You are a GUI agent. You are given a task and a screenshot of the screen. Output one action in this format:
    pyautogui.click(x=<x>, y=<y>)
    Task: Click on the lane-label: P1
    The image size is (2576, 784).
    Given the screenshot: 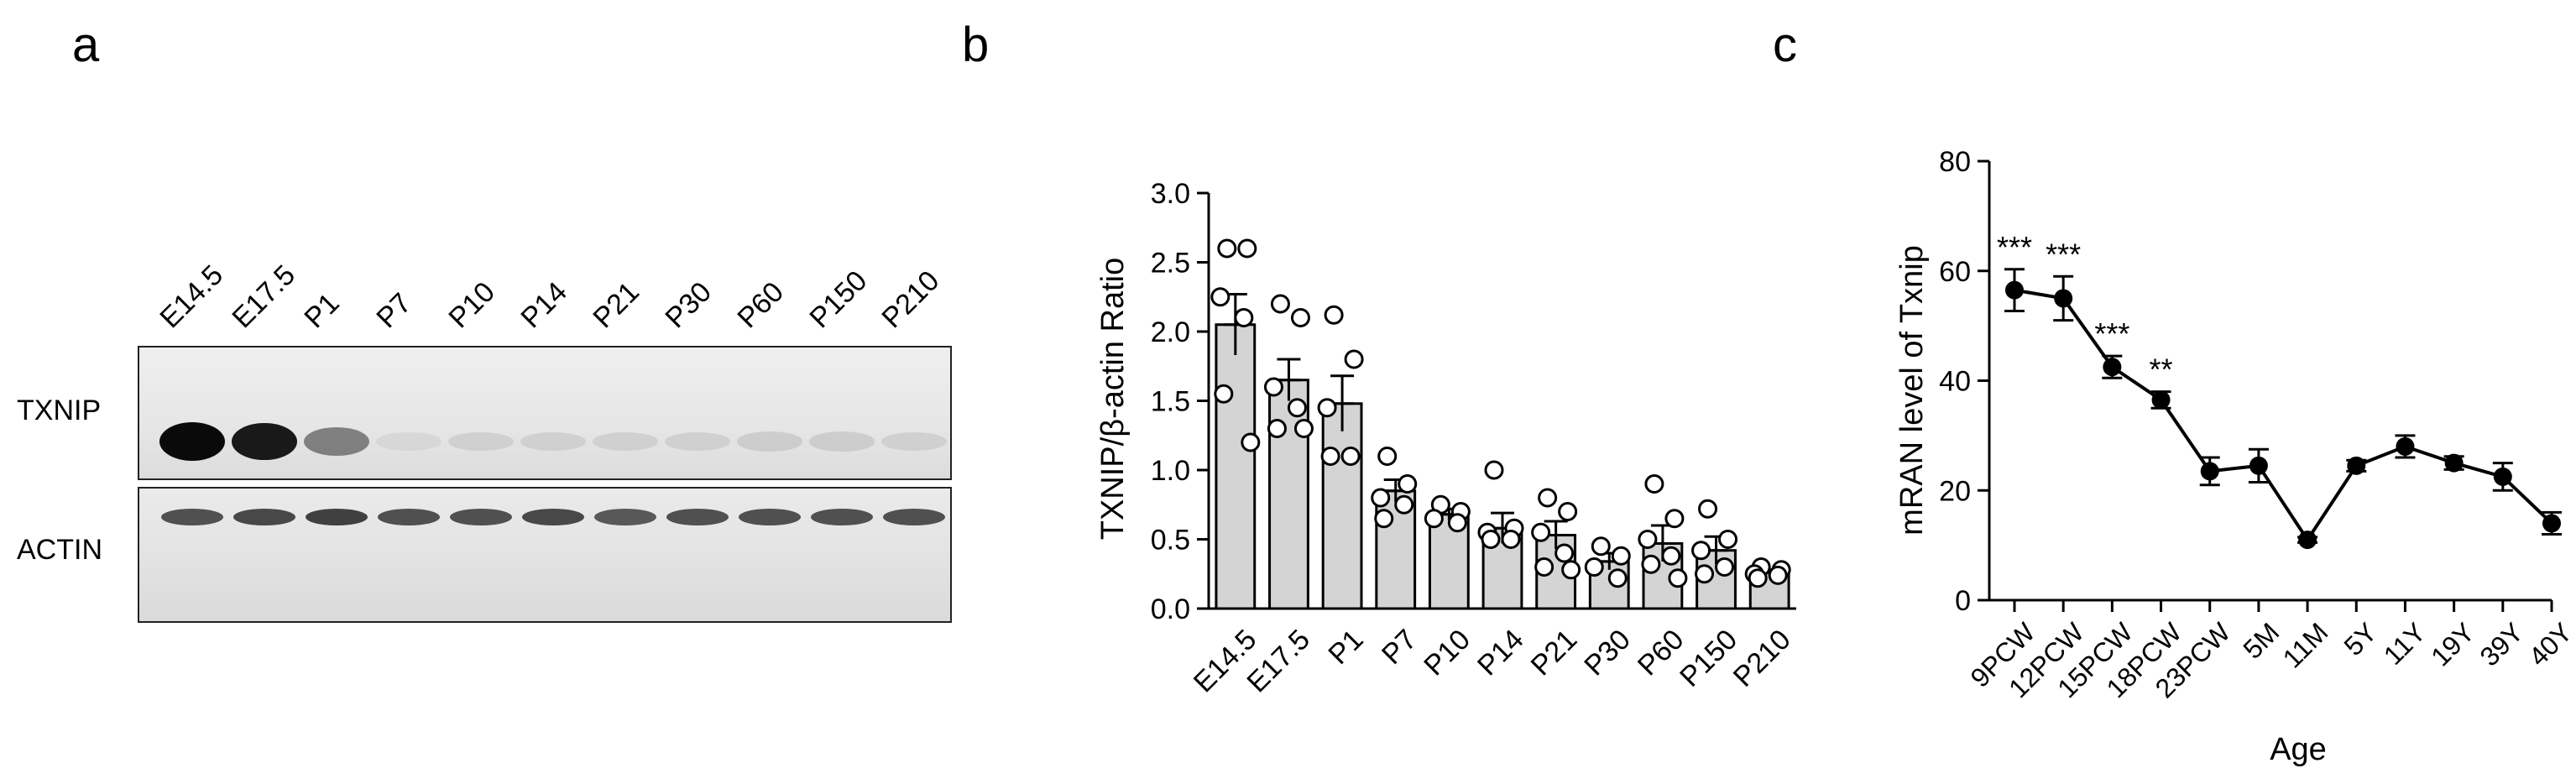 What is the action you would take?
    pyautogui.click(x=322, y=311)
    